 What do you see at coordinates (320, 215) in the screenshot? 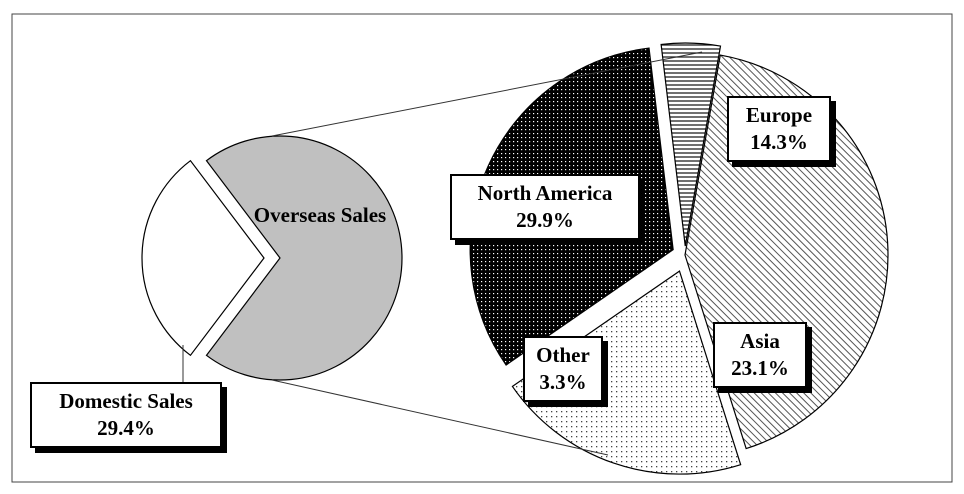
I see `slice-label: Overseas Sales` at bounding box center [320, 215].